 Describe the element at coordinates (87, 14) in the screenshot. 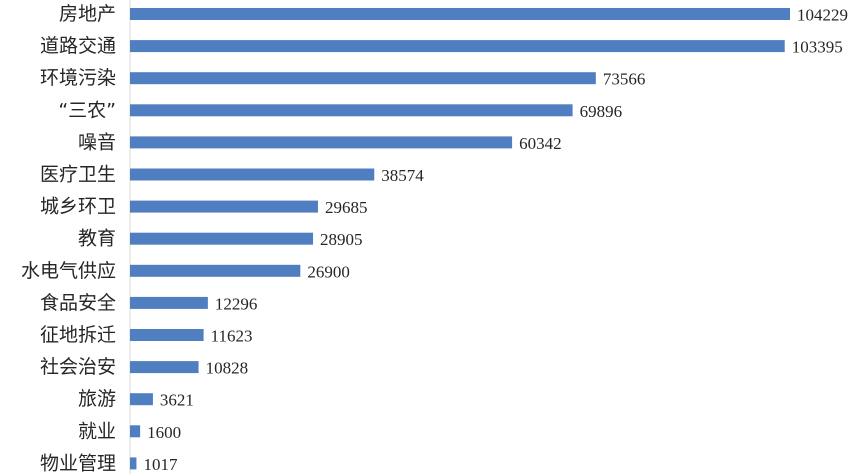

I see `category-tick-label: 房地产` at that location.